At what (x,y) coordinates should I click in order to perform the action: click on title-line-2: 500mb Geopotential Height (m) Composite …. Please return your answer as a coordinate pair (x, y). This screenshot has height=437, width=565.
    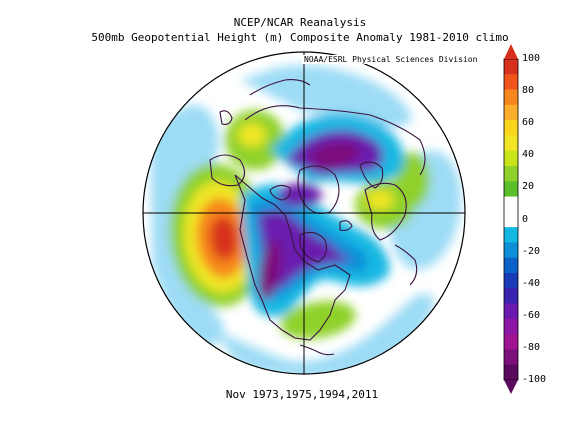
    Looking at the image, I should click on (300, 37).